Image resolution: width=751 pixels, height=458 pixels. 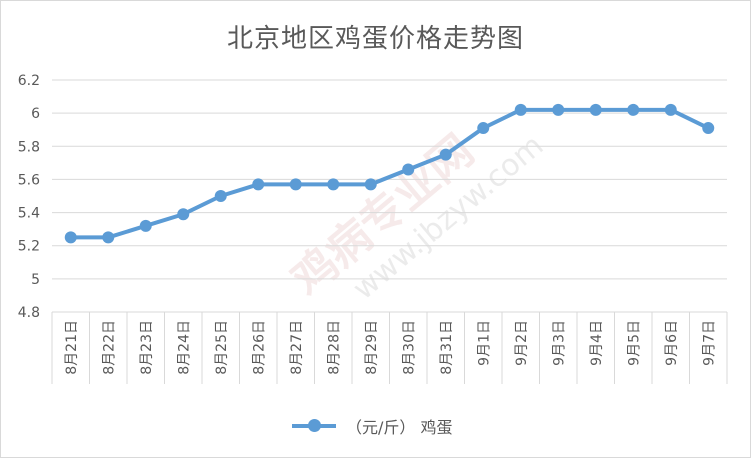 I want to click on legend: （元/斤） 鸡蛋, so click(x=372, y=426).